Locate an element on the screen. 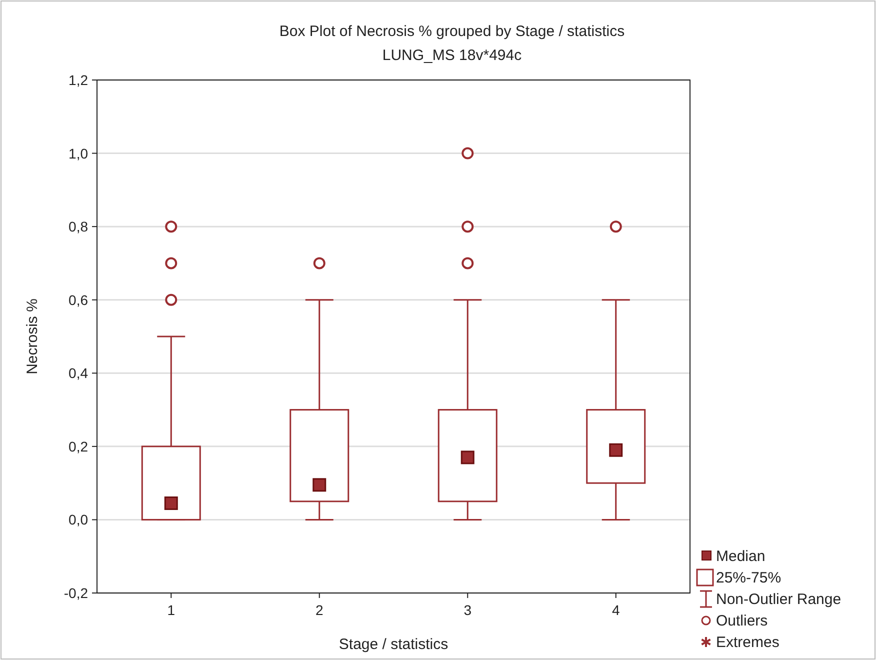  y-tick-label: 0,2 is located at coordinates (78, 446).